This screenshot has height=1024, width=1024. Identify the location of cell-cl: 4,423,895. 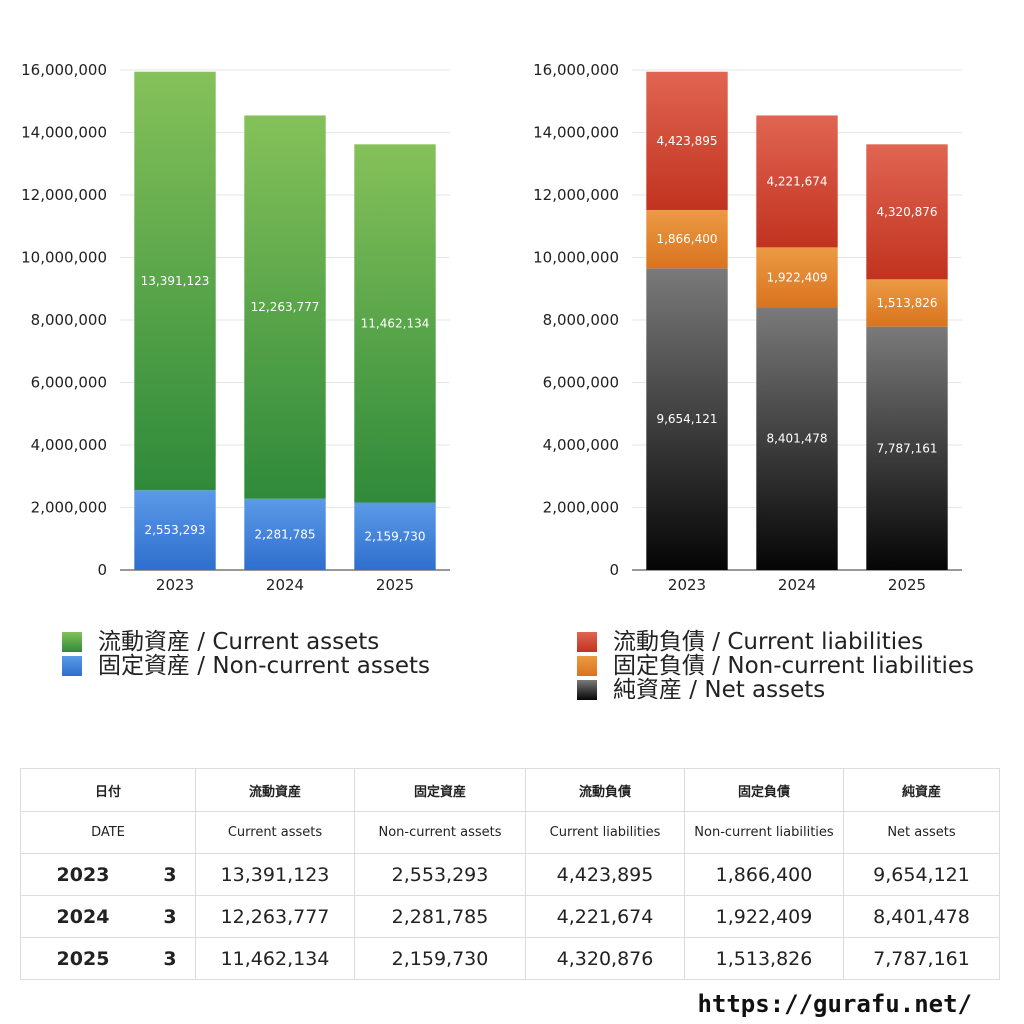
(605, 874).